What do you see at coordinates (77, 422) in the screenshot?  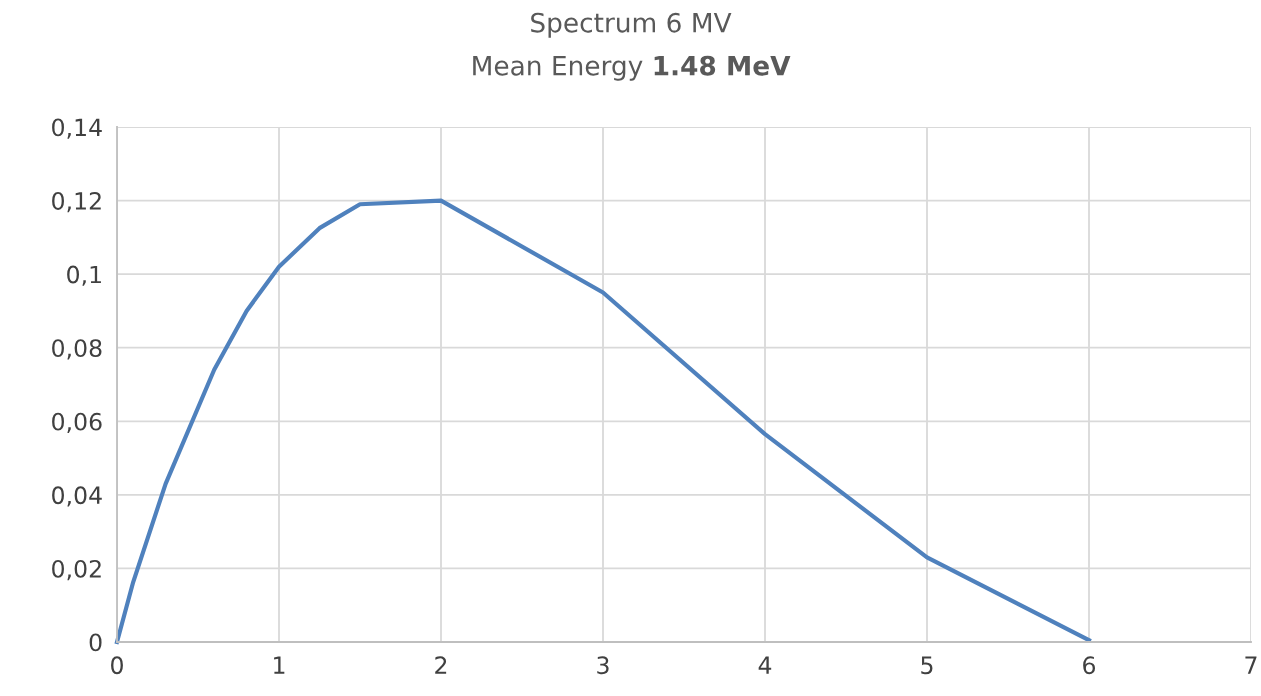 I see `y-tick-label: 0,06` at bounding box center [77, 422].